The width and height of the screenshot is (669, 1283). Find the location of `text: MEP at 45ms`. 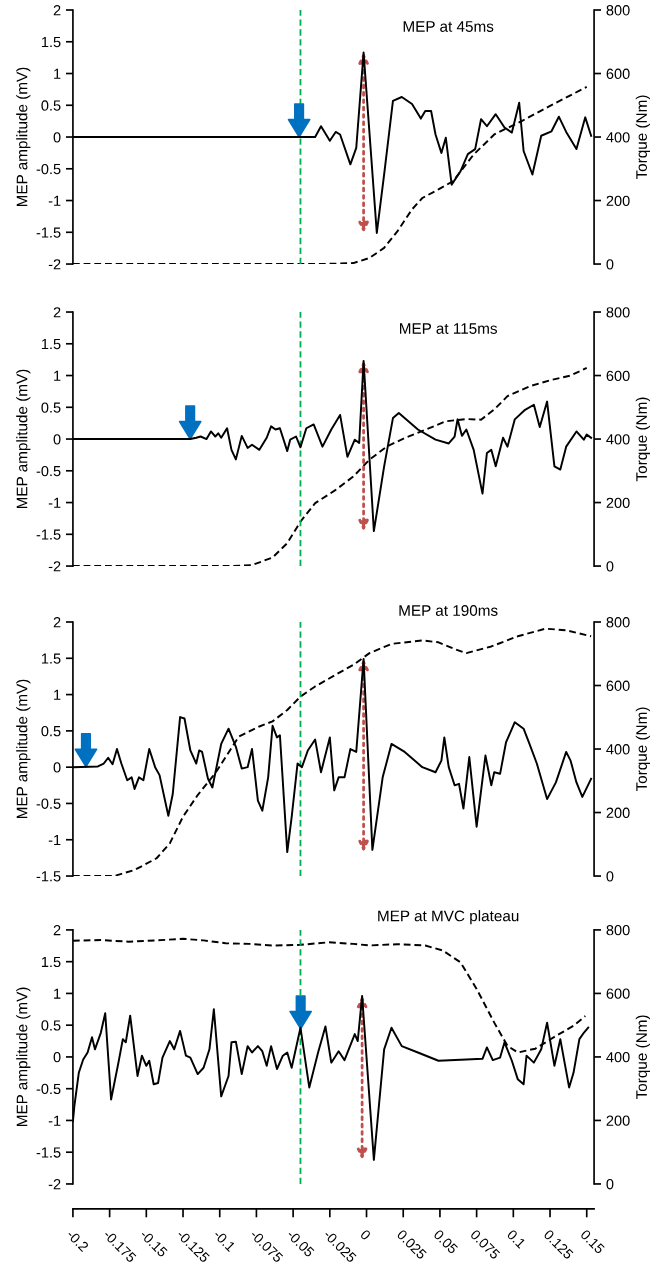

text: MEP at 45ms is located at coordinates (448, 26).